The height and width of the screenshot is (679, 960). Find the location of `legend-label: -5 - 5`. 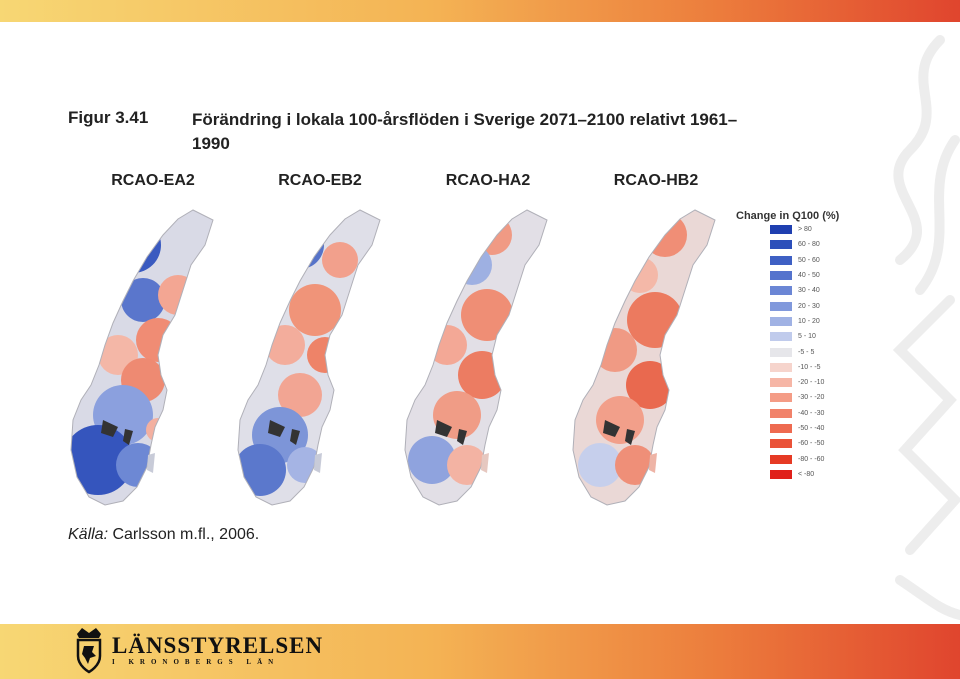

legend-label: -5 - 5 is located at coordinates (806, 352).